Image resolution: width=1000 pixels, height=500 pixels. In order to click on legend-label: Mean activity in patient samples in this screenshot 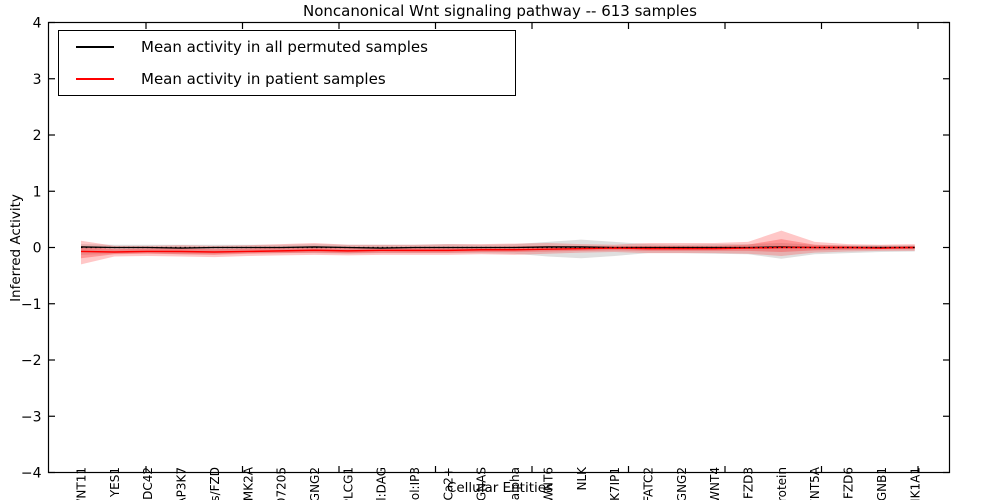, I will do `click(263, 78)`.